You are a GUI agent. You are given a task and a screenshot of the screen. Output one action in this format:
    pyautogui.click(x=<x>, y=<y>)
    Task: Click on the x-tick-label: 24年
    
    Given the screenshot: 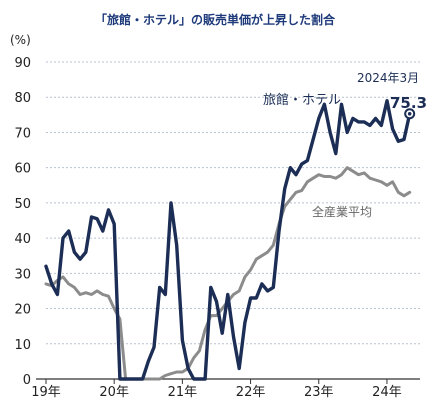 What is the action you would take?
    pyautogui.click(x=387, y=392)
    